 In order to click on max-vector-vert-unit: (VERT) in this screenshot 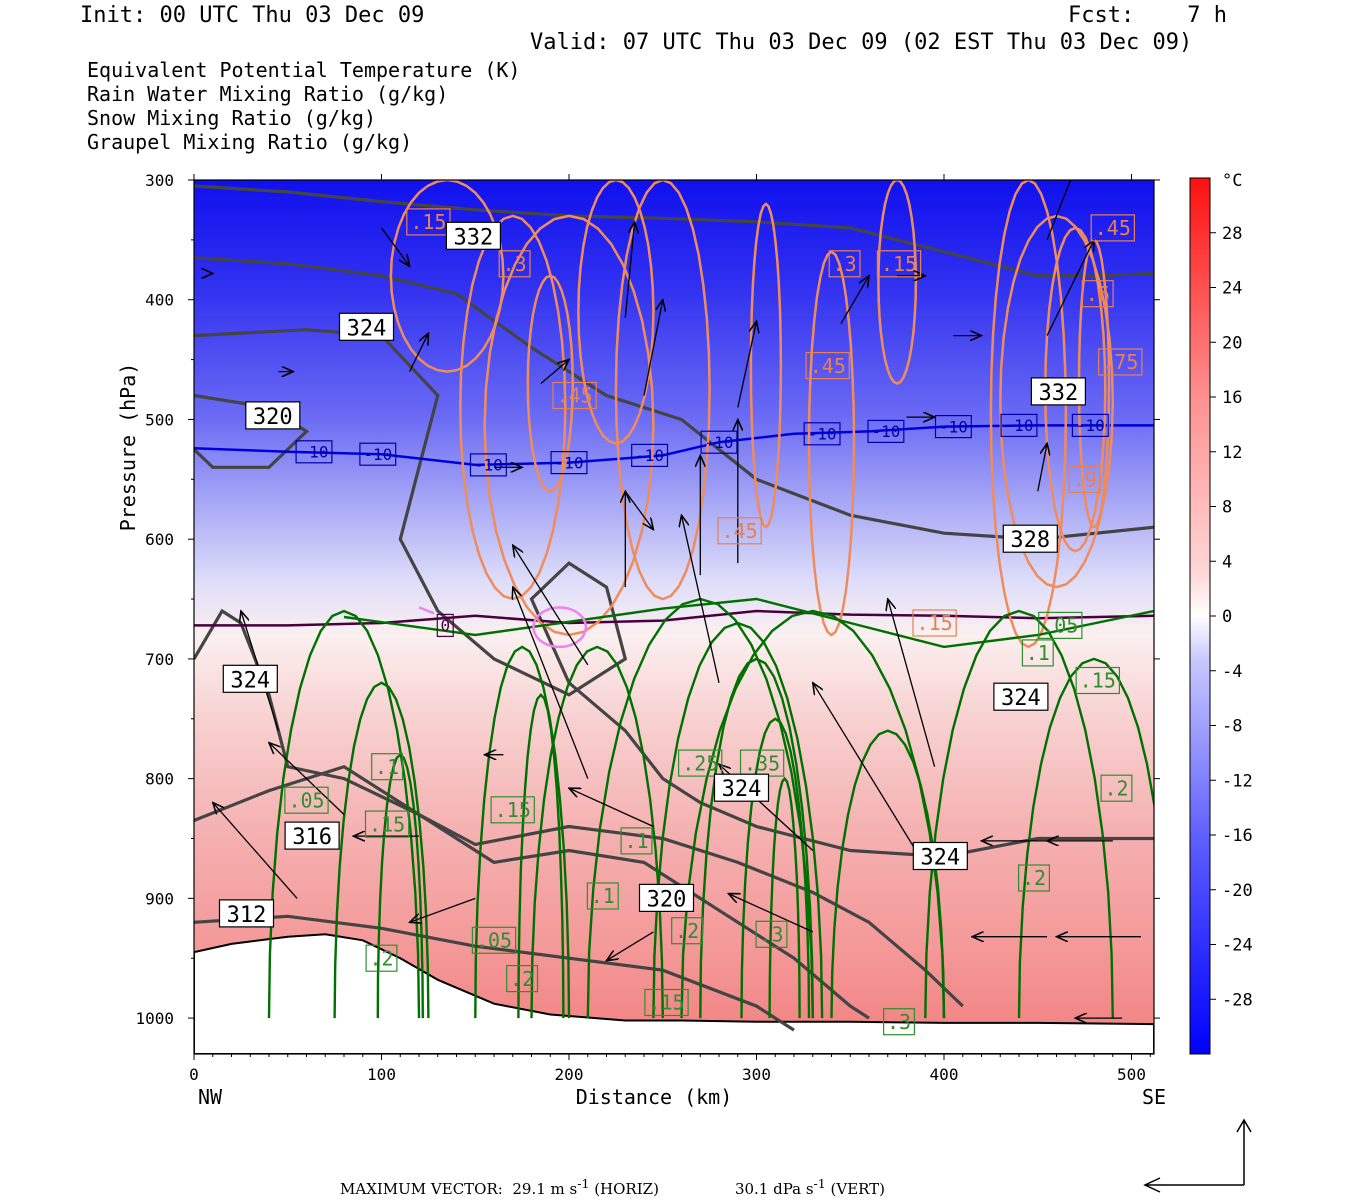, I will do `click(858, 1189)`.